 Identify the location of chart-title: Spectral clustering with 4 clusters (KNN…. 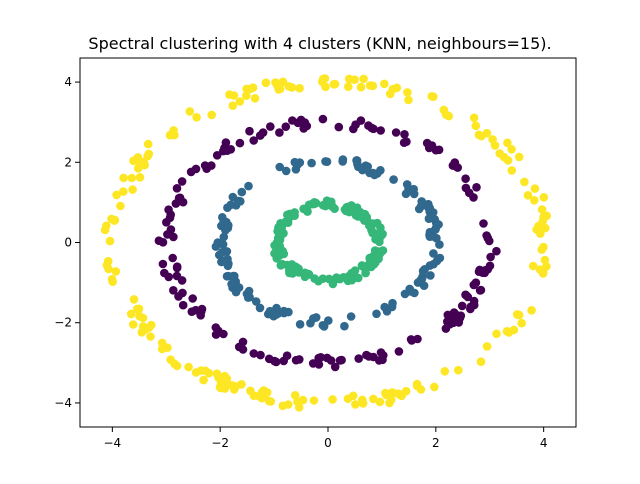
(320, 43).